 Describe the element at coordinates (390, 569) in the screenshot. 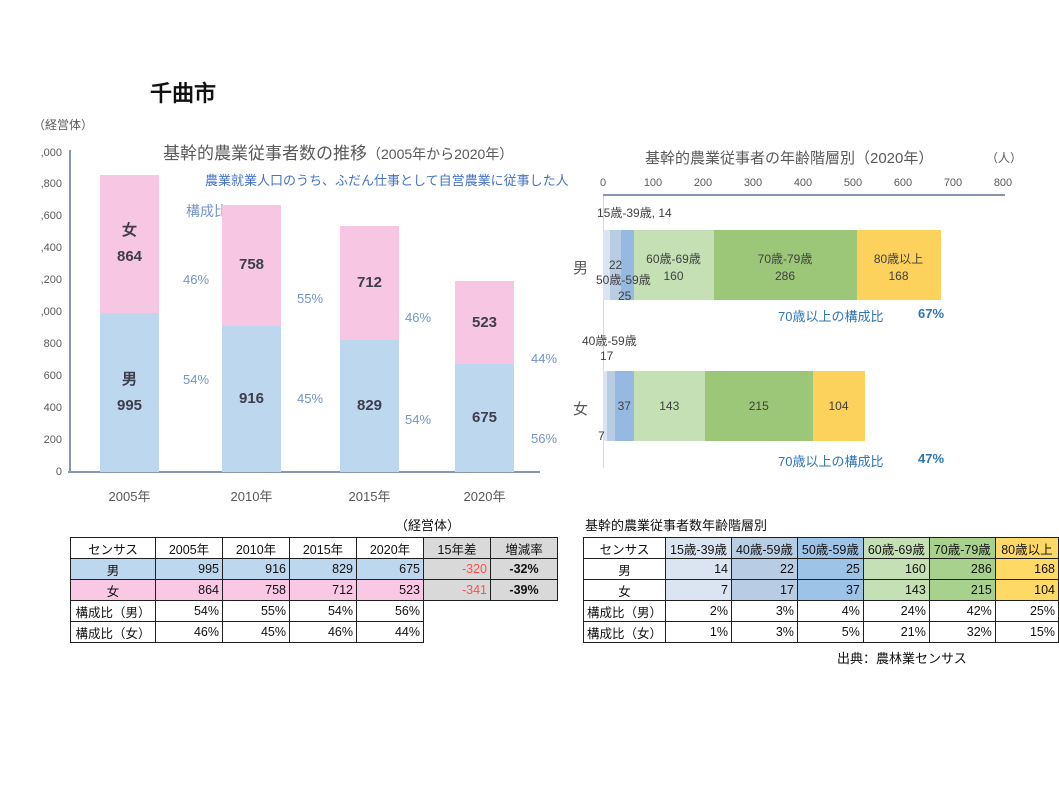

I see `table-cell: 675` at that location.